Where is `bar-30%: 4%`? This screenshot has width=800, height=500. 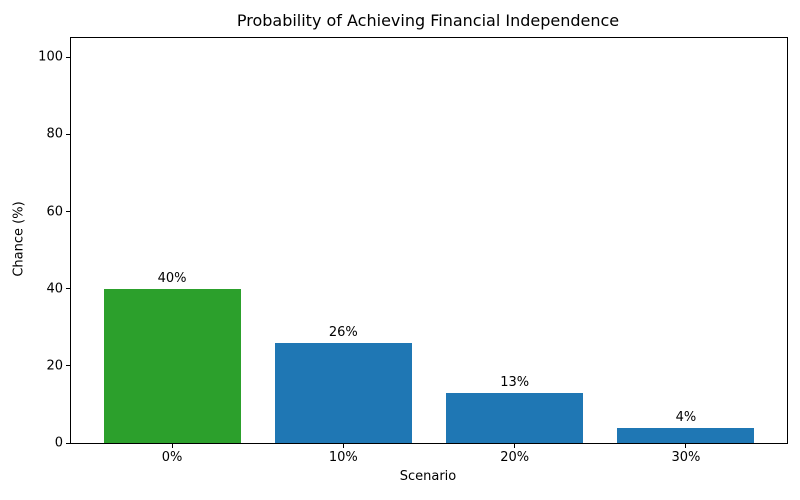 bar-30%: 4% is located at coordinates (686, 426).